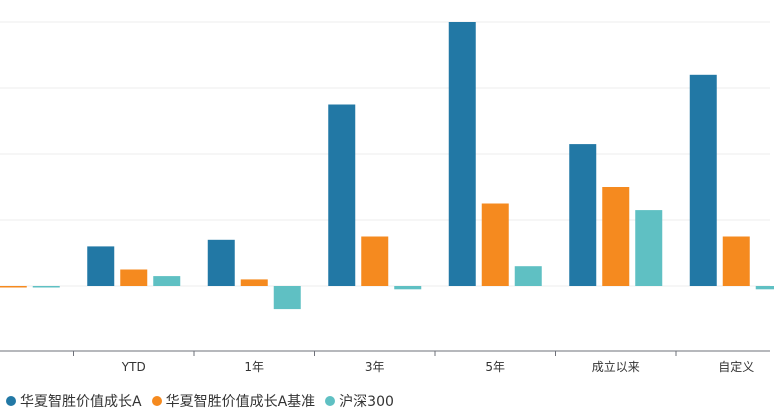 The width and height of the screenshot is (774, 418). Describe the element at coordinates (616, 366) in the screenshot. I see `x-tick-label: 成立以来` at that location.